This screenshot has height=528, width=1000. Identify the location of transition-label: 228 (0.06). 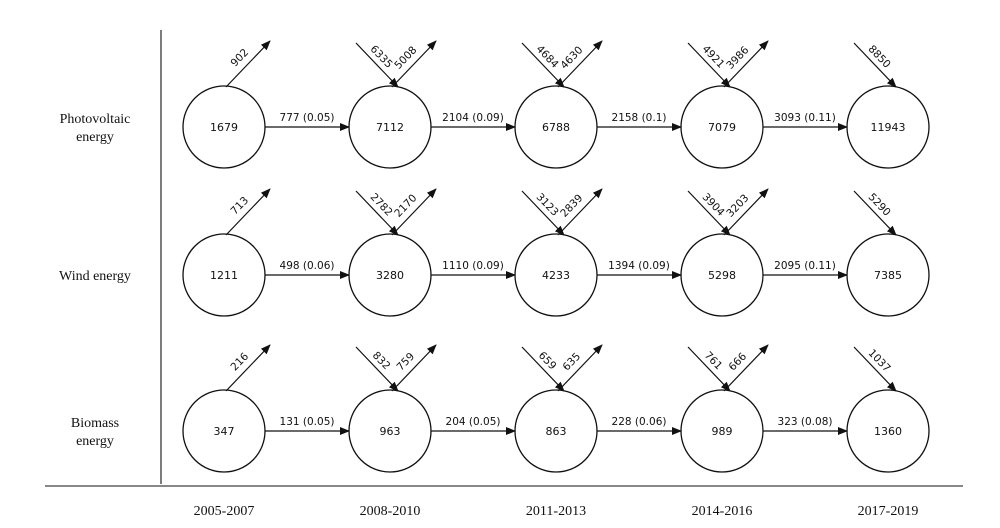
(639, 422).